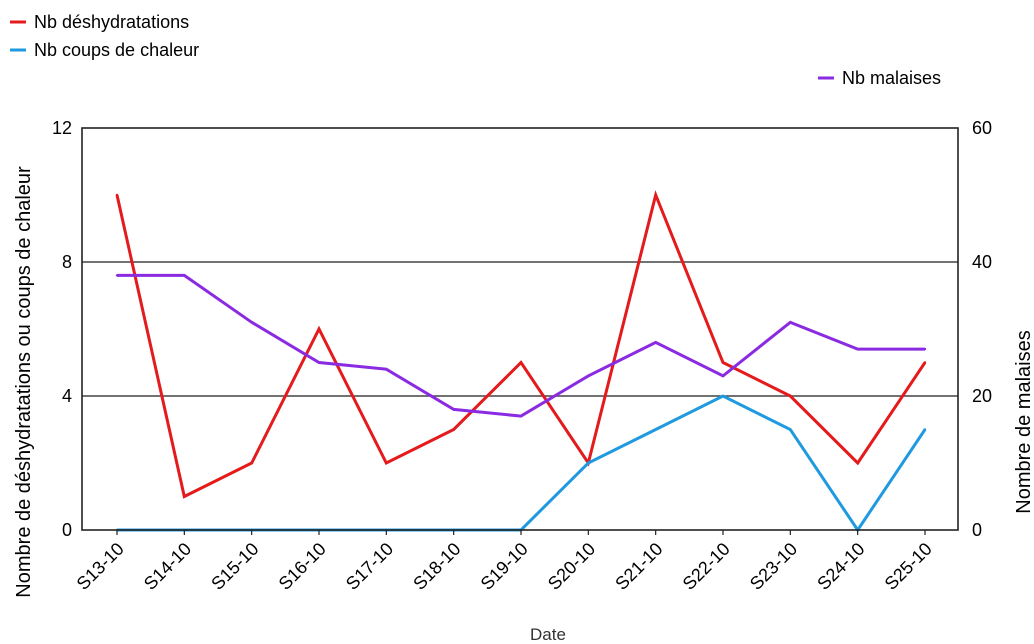 The image size is (1034, 644). What do you see at coordinates (1023, 421) in the screenshot?
I see `right-axis-title: Nombre de malaises` at bounding box center [1023, 421].